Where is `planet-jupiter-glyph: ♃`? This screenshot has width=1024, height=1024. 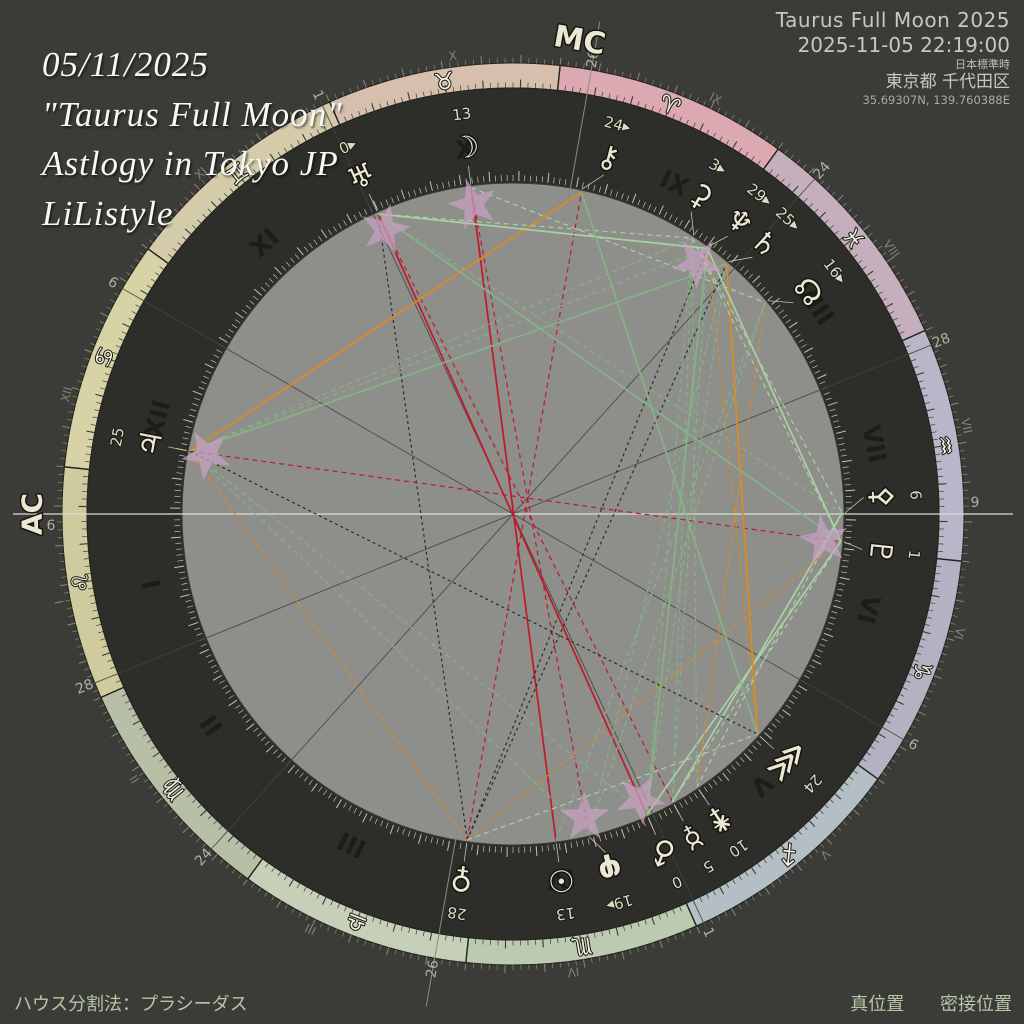
planet-jupiter-glyph: ♃ is located at coordinates (150, 443).